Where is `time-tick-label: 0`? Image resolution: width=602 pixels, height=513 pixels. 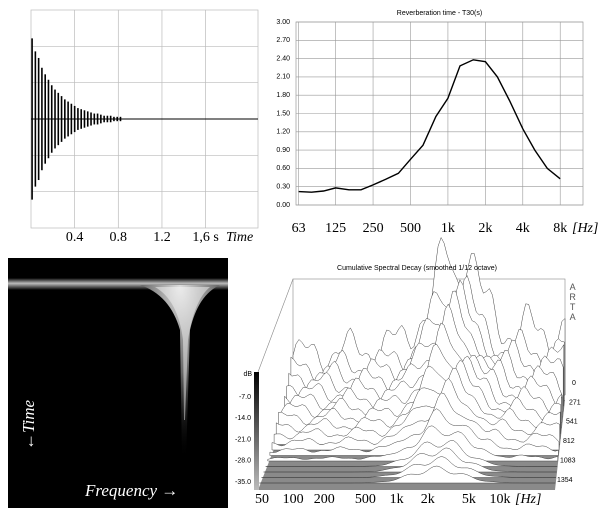
time-tick-label: 0 is located at coordinates (574, 383).